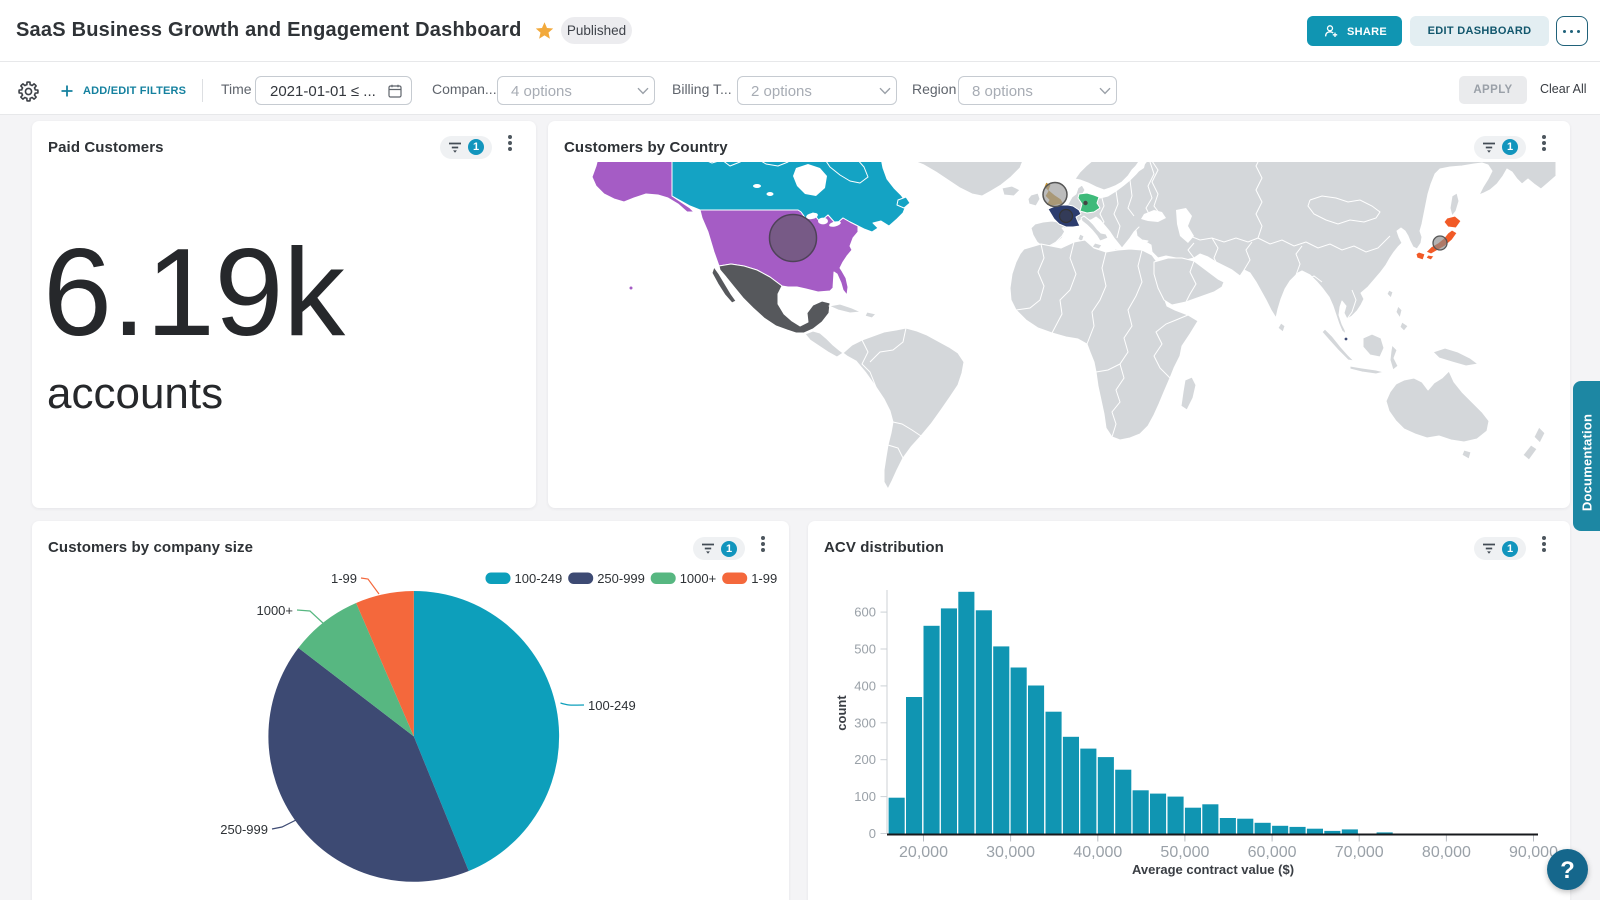 The width and height of the screenshot is (1600, 900). I want to click on svg-text: 20,000, so click(923, 852).